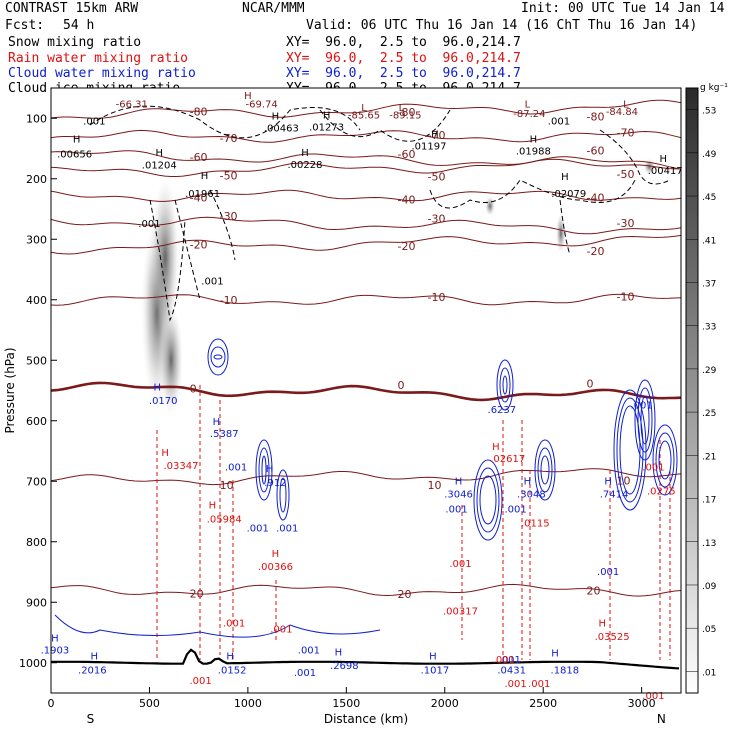 Image resolution: width=740 pixels, height=740 pixels. What do you see at coordinates (596, 151) in the screenshot?
I see `isotherm-label: -60` at bounding box center [596, 151].